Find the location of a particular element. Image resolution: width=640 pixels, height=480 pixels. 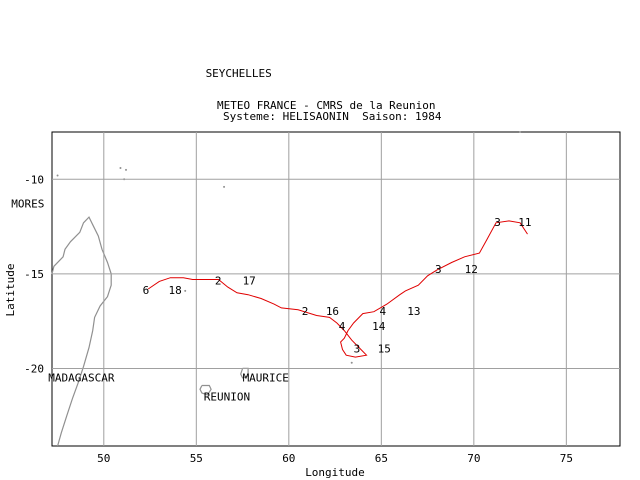

map-title: METEO FRANCE - CMRS de la Reunion is located at coordinates (326, 105).